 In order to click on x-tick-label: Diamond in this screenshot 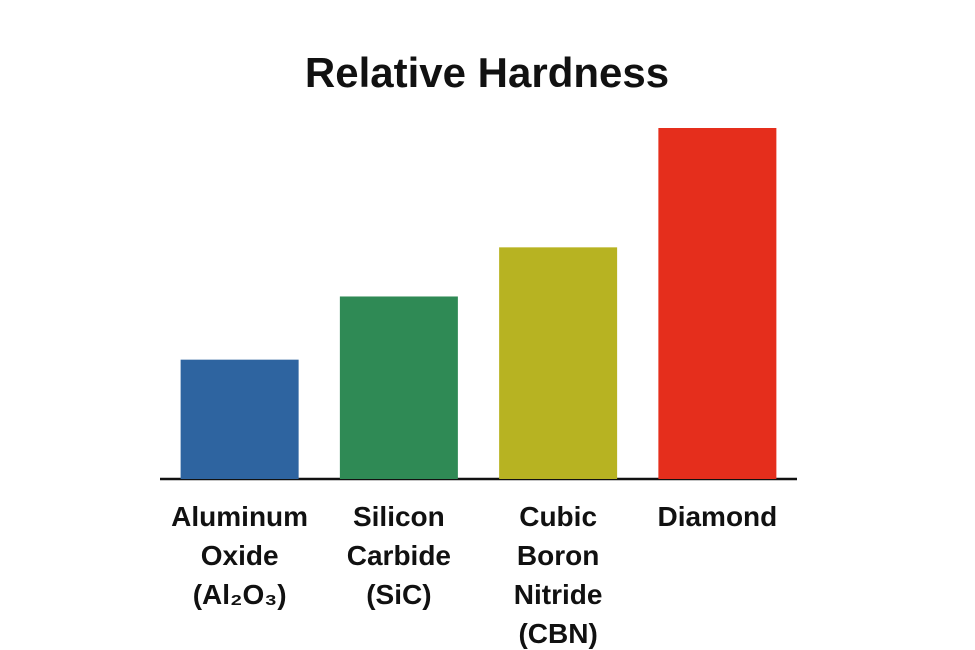, I will do `click(717, 516)`.